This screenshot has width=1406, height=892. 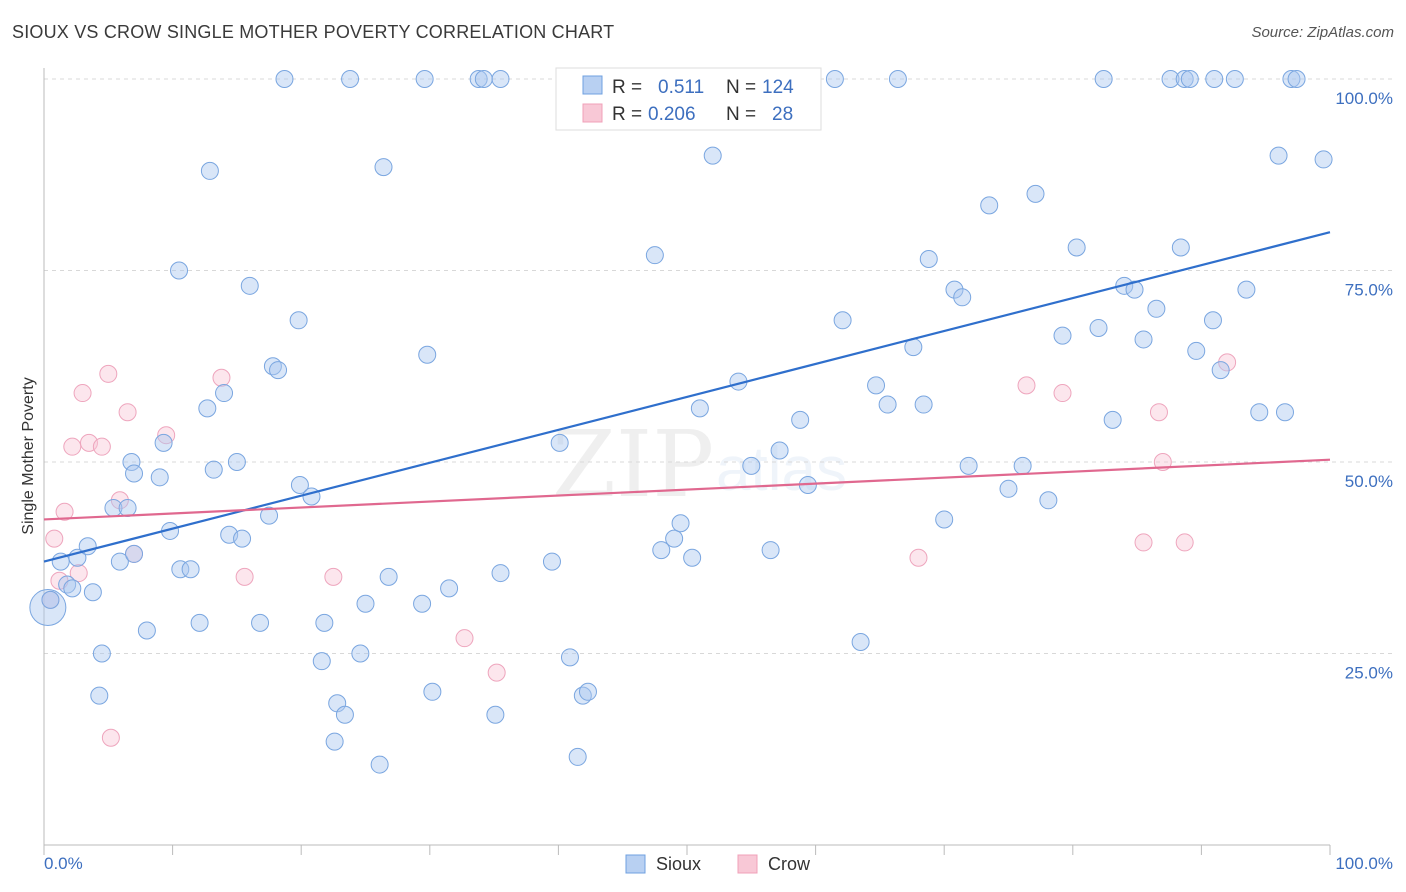 What do you see at coordinates (688, 99) in the screenshot?
I see `stats-legend: R = 0.511 N = 124 R = 0.206 N = 28` at bounding box center [688, 99].